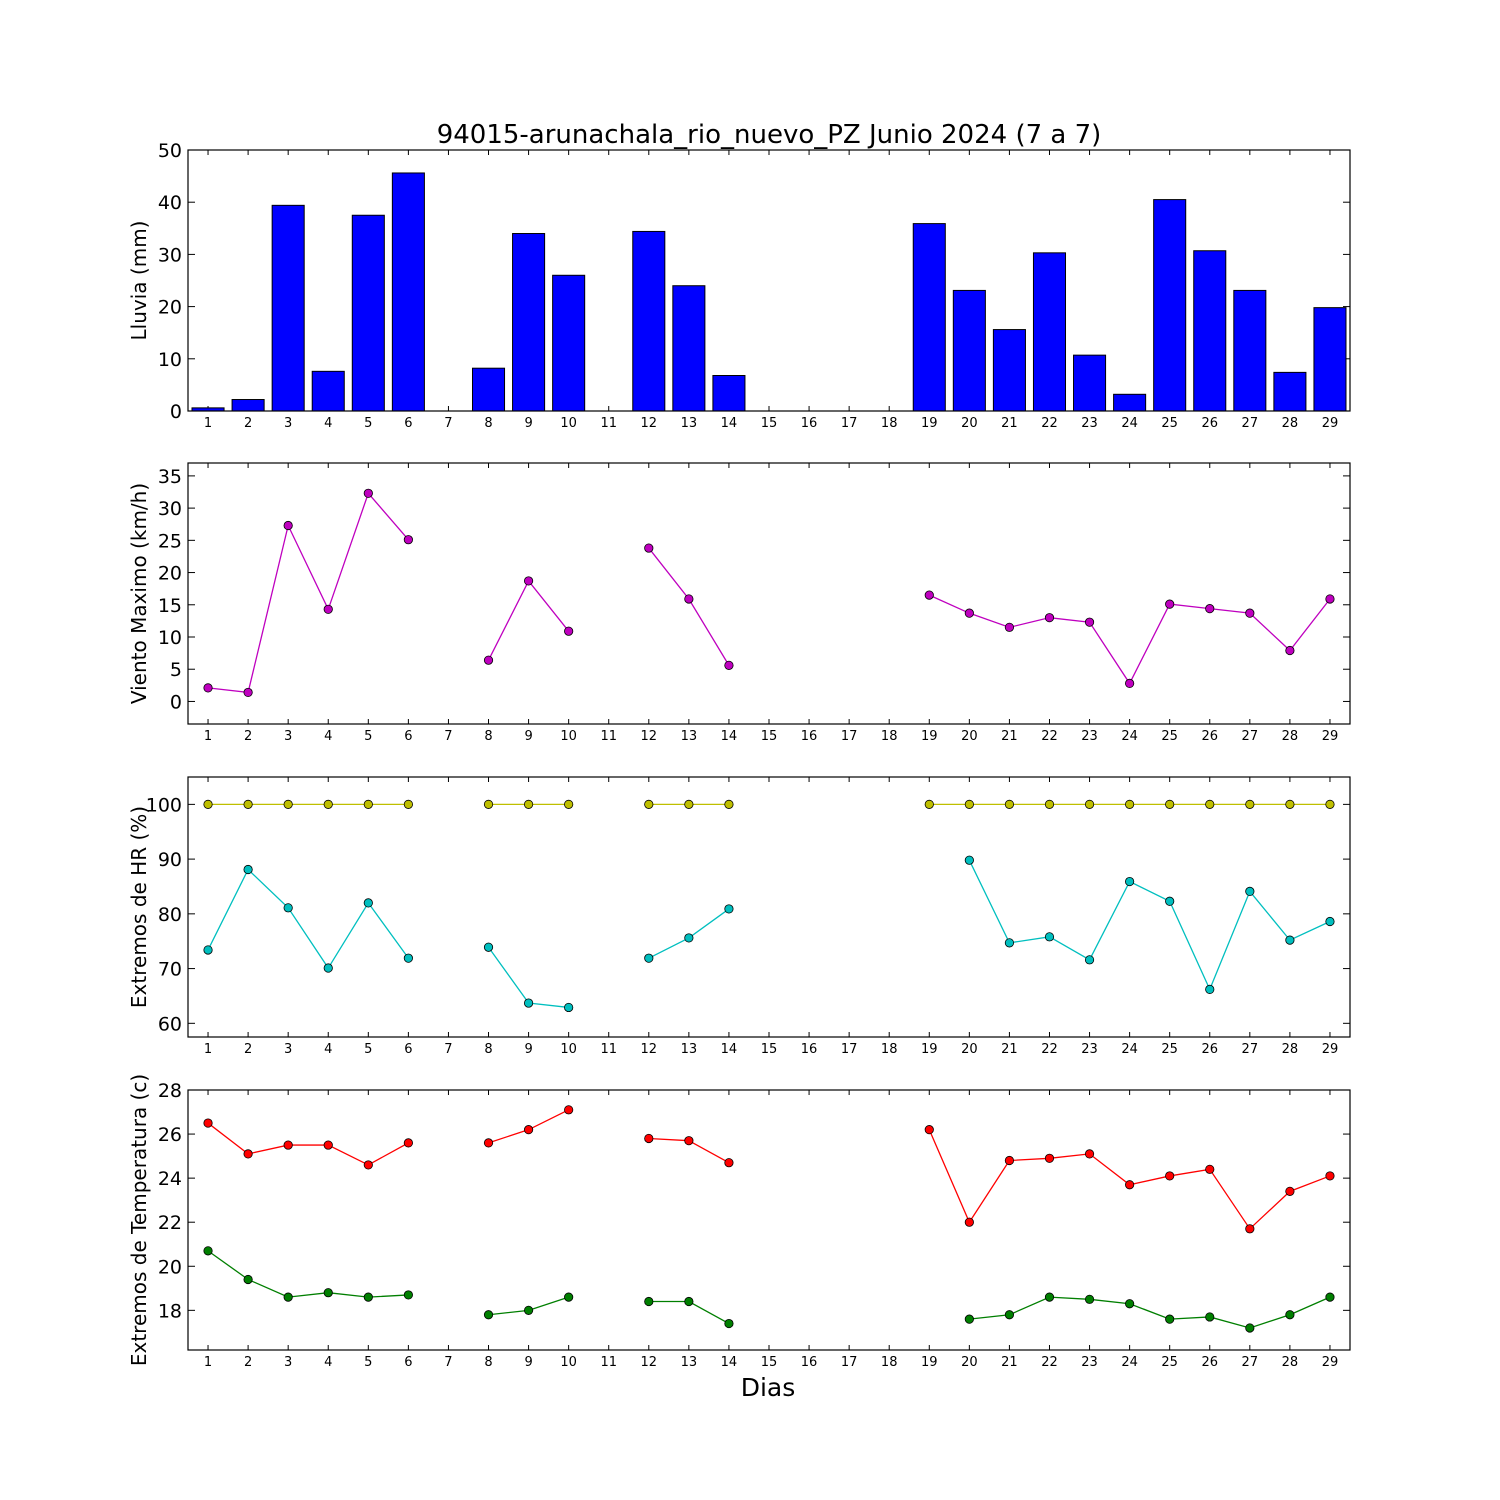  Describe the element at coordinates (170, 1135) in the screenshot. I see `y-tick-label: 26` at that location.